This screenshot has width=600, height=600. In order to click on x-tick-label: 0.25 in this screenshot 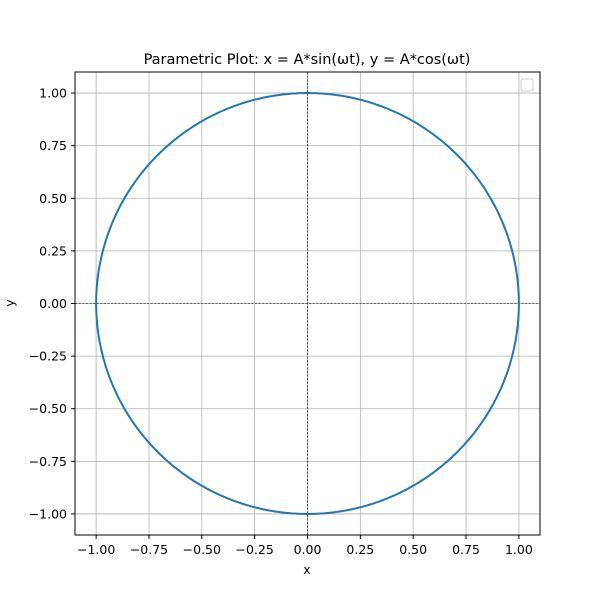, I will do `click(360, 549)`.